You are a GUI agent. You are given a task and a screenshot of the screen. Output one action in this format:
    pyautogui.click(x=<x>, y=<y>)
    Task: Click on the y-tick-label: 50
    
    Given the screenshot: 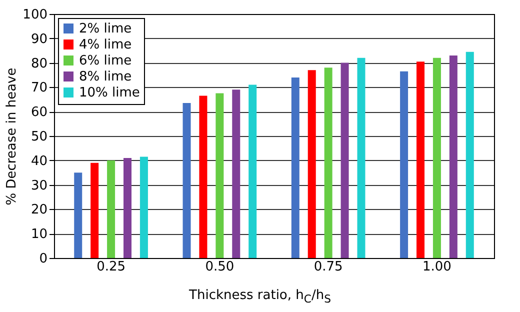 What is the action you would take?
    pyautogui.click(x=39, y=137)
    